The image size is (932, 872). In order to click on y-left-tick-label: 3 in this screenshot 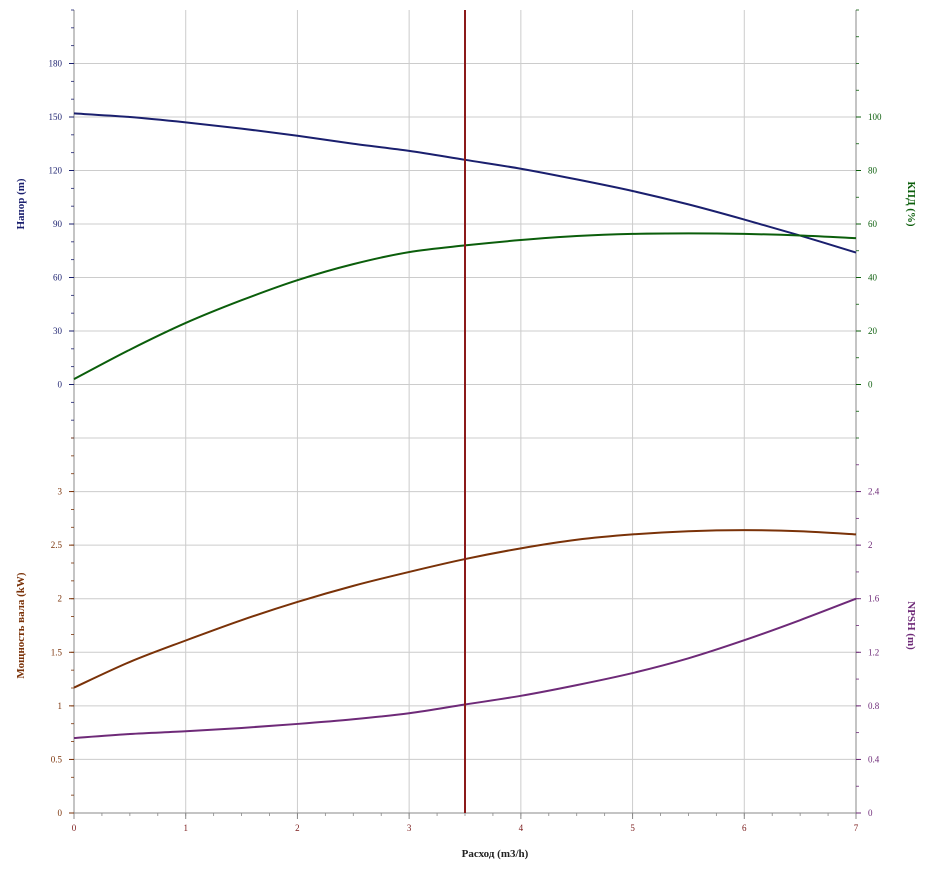, I will do `click(60, 492)`.